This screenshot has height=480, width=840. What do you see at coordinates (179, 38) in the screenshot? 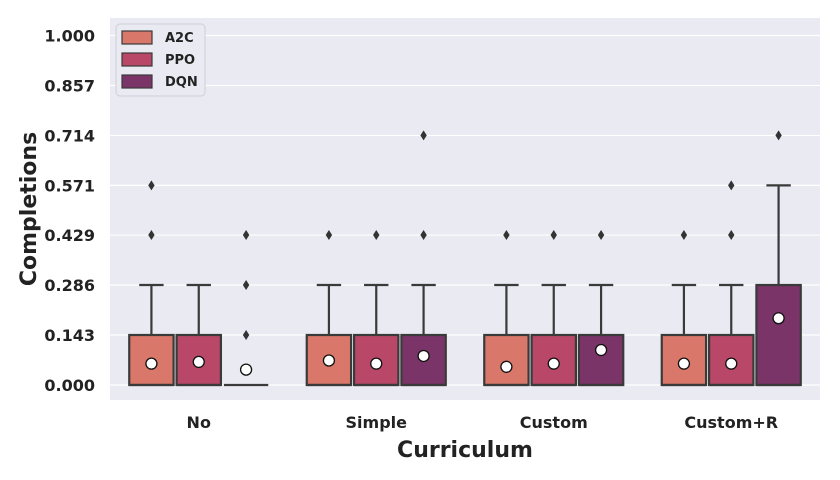
I see `legend-label-a2c: A2C` at bounding box center [179, 38].